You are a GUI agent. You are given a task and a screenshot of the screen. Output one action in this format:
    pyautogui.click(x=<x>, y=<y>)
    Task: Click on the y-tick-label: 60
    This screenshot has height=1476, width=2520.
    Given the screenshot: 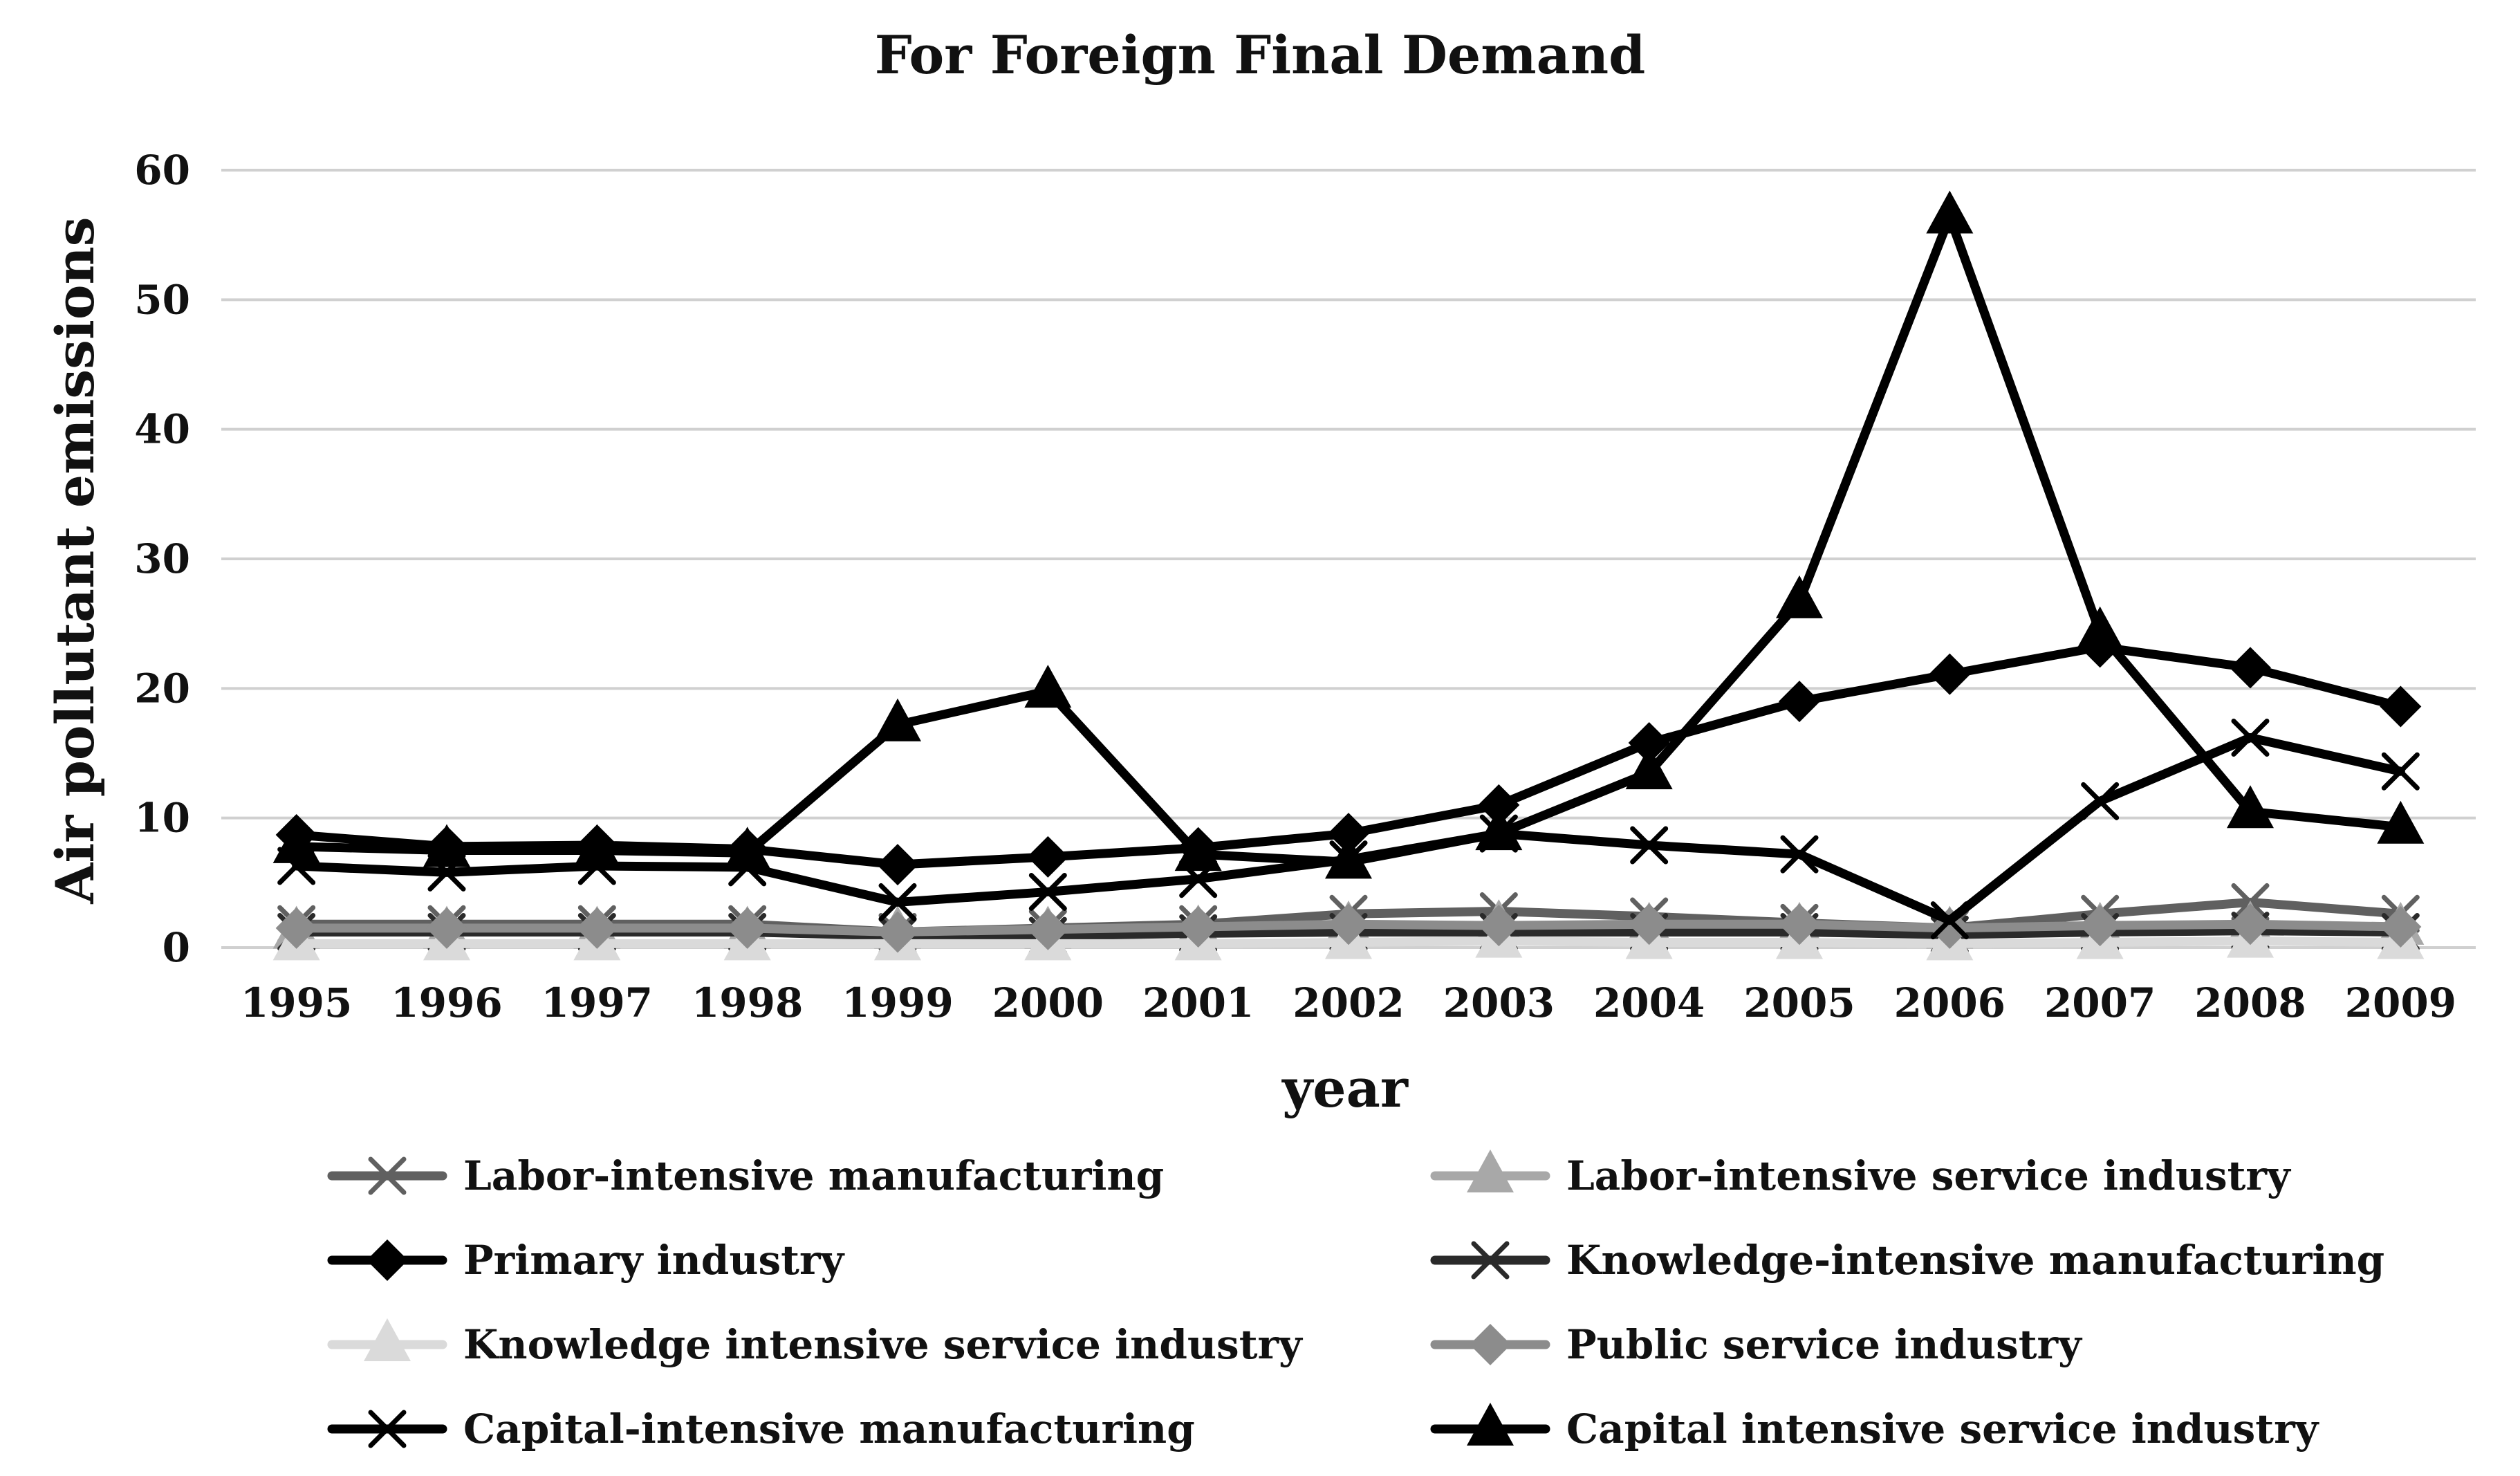 What is the action you would take?
    pyautogui.click(x=162, y=170)
    